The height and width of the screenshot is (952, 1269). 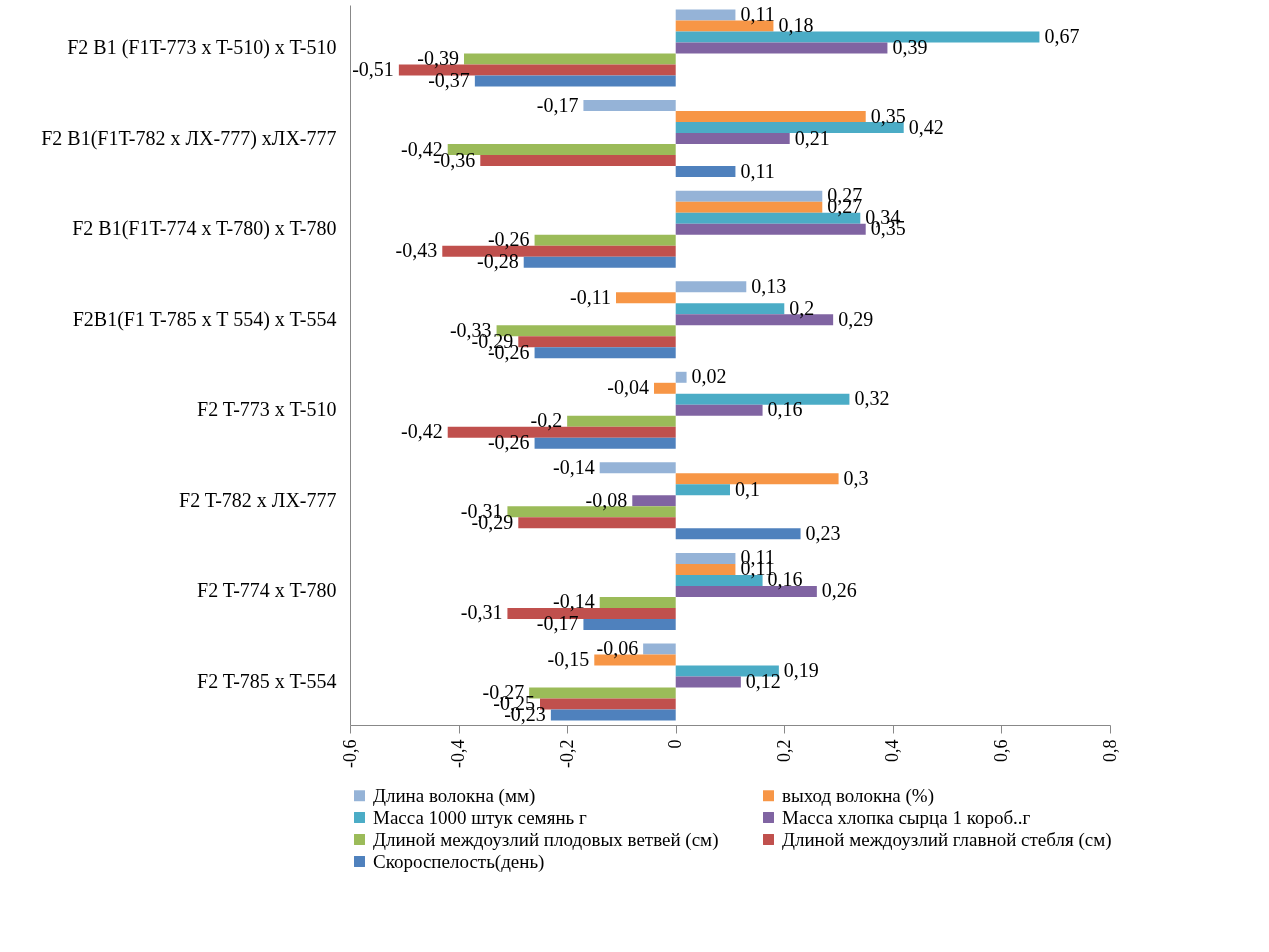 I want to click on text: 0,12, so click(x=763, y=680).